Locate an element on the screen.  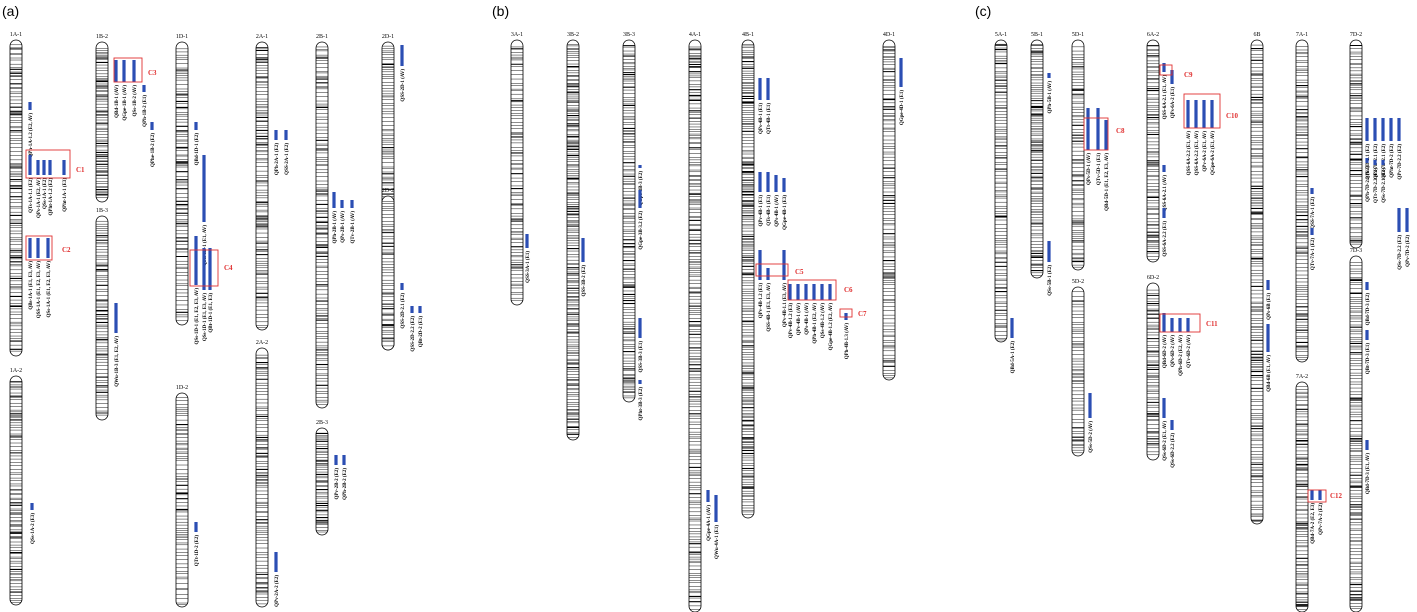
chromosome-5d-2: 5D-2 is located at coordinates (1078, 368).